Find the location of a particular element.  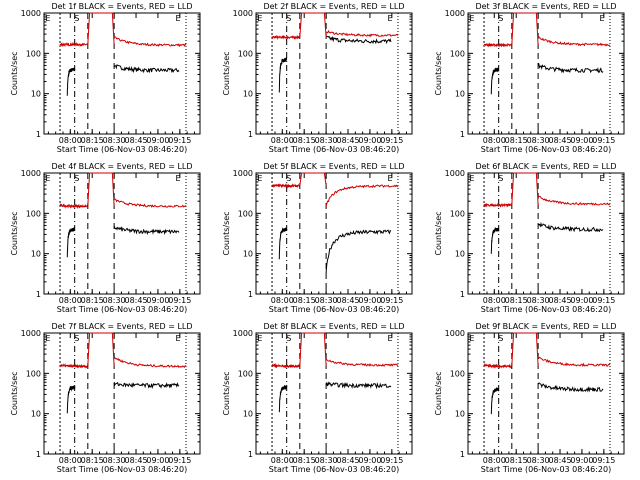

panel-title: Det 2f BLACK = Events, RED = LLD is located at coordinates (333, 6).